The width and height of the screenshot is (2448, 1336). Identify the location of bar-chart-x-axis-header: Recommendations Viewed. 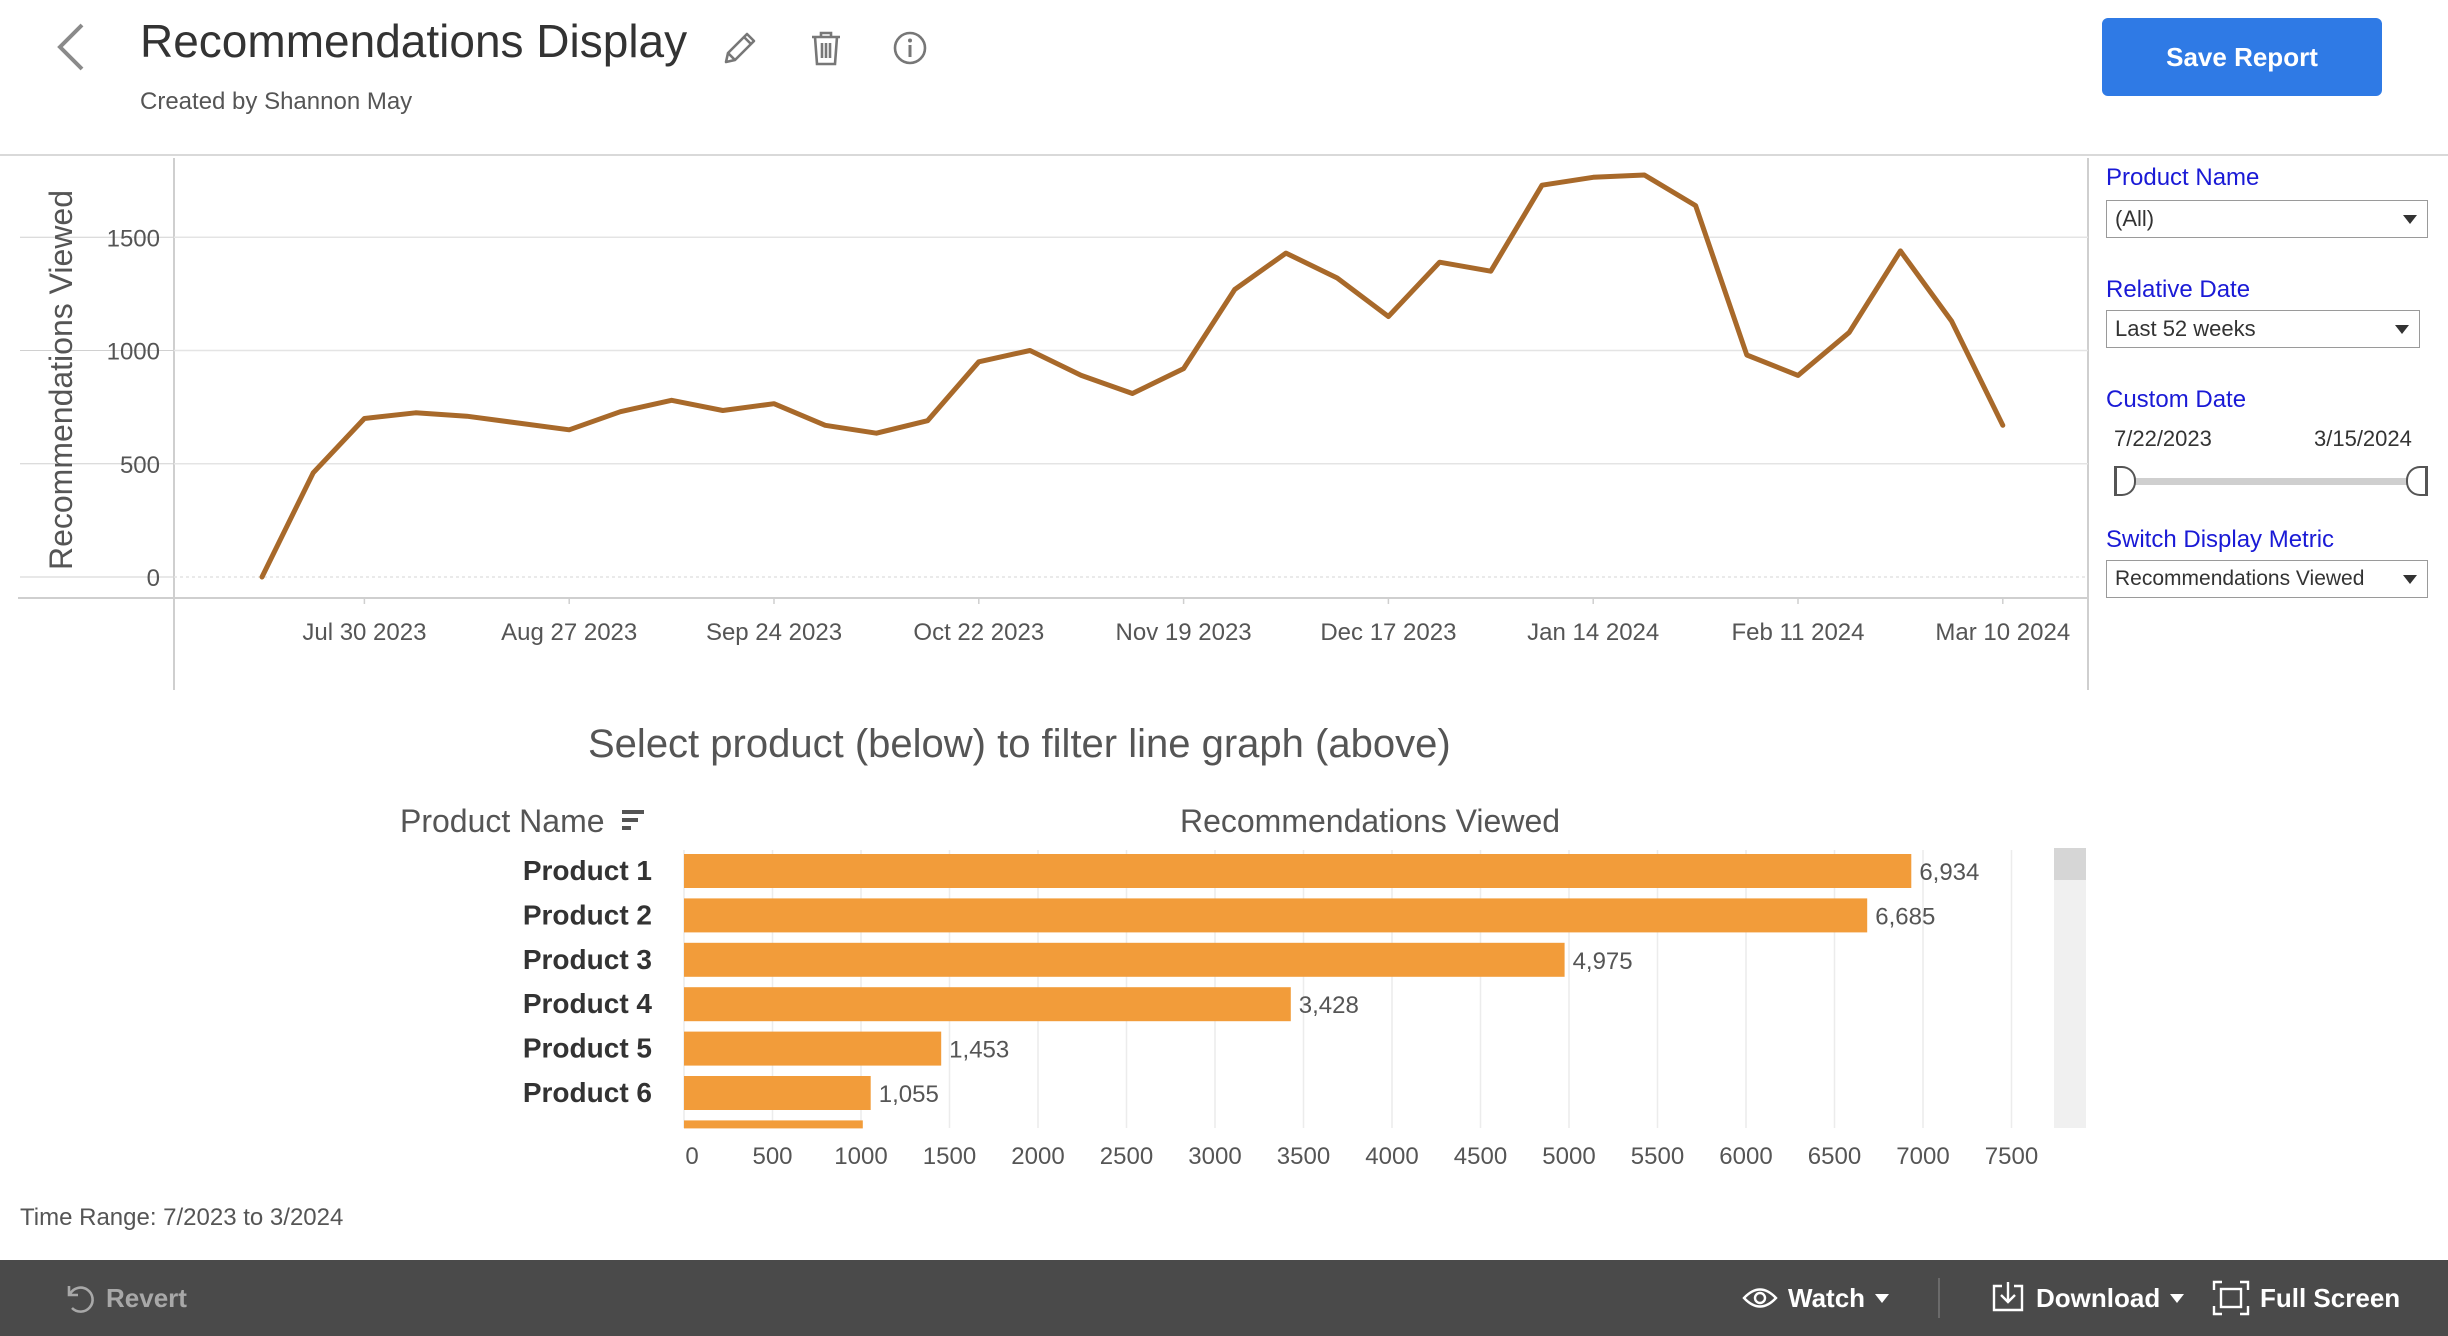
(1370, 821).